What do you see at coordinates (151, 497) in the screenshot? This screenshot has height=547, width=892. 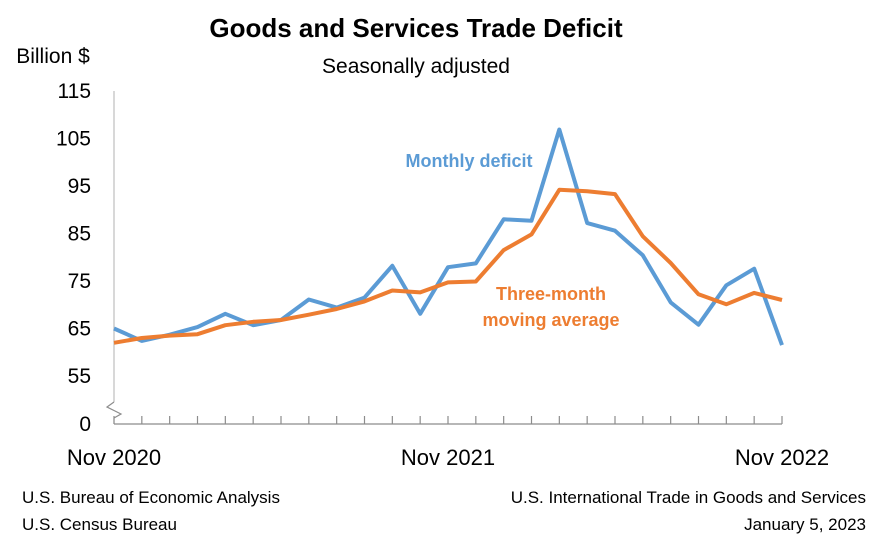 I see `source-left-line1: U.S. Bureau of Economic Analysis` at bounding box center [151, 497].